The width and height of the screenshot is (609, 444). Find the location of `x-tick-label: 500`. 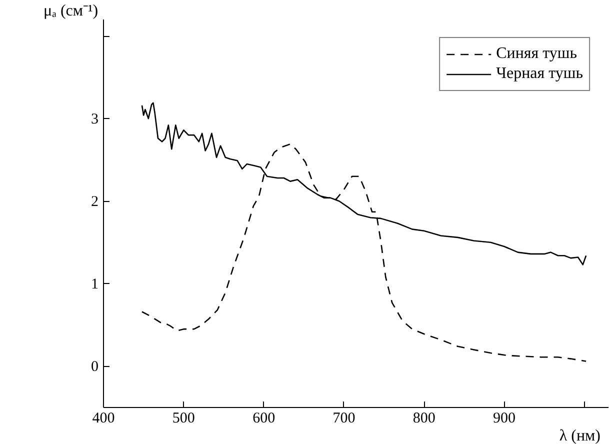

x-tick-label: 500 is located at coordinates (183, 418).